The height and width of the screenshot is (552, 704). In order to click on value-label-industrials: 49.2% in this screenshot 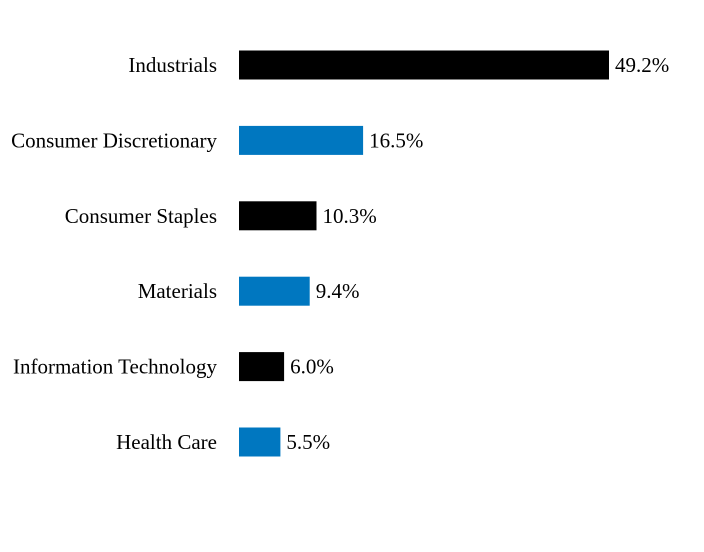, I will do `click(642, 65)`.